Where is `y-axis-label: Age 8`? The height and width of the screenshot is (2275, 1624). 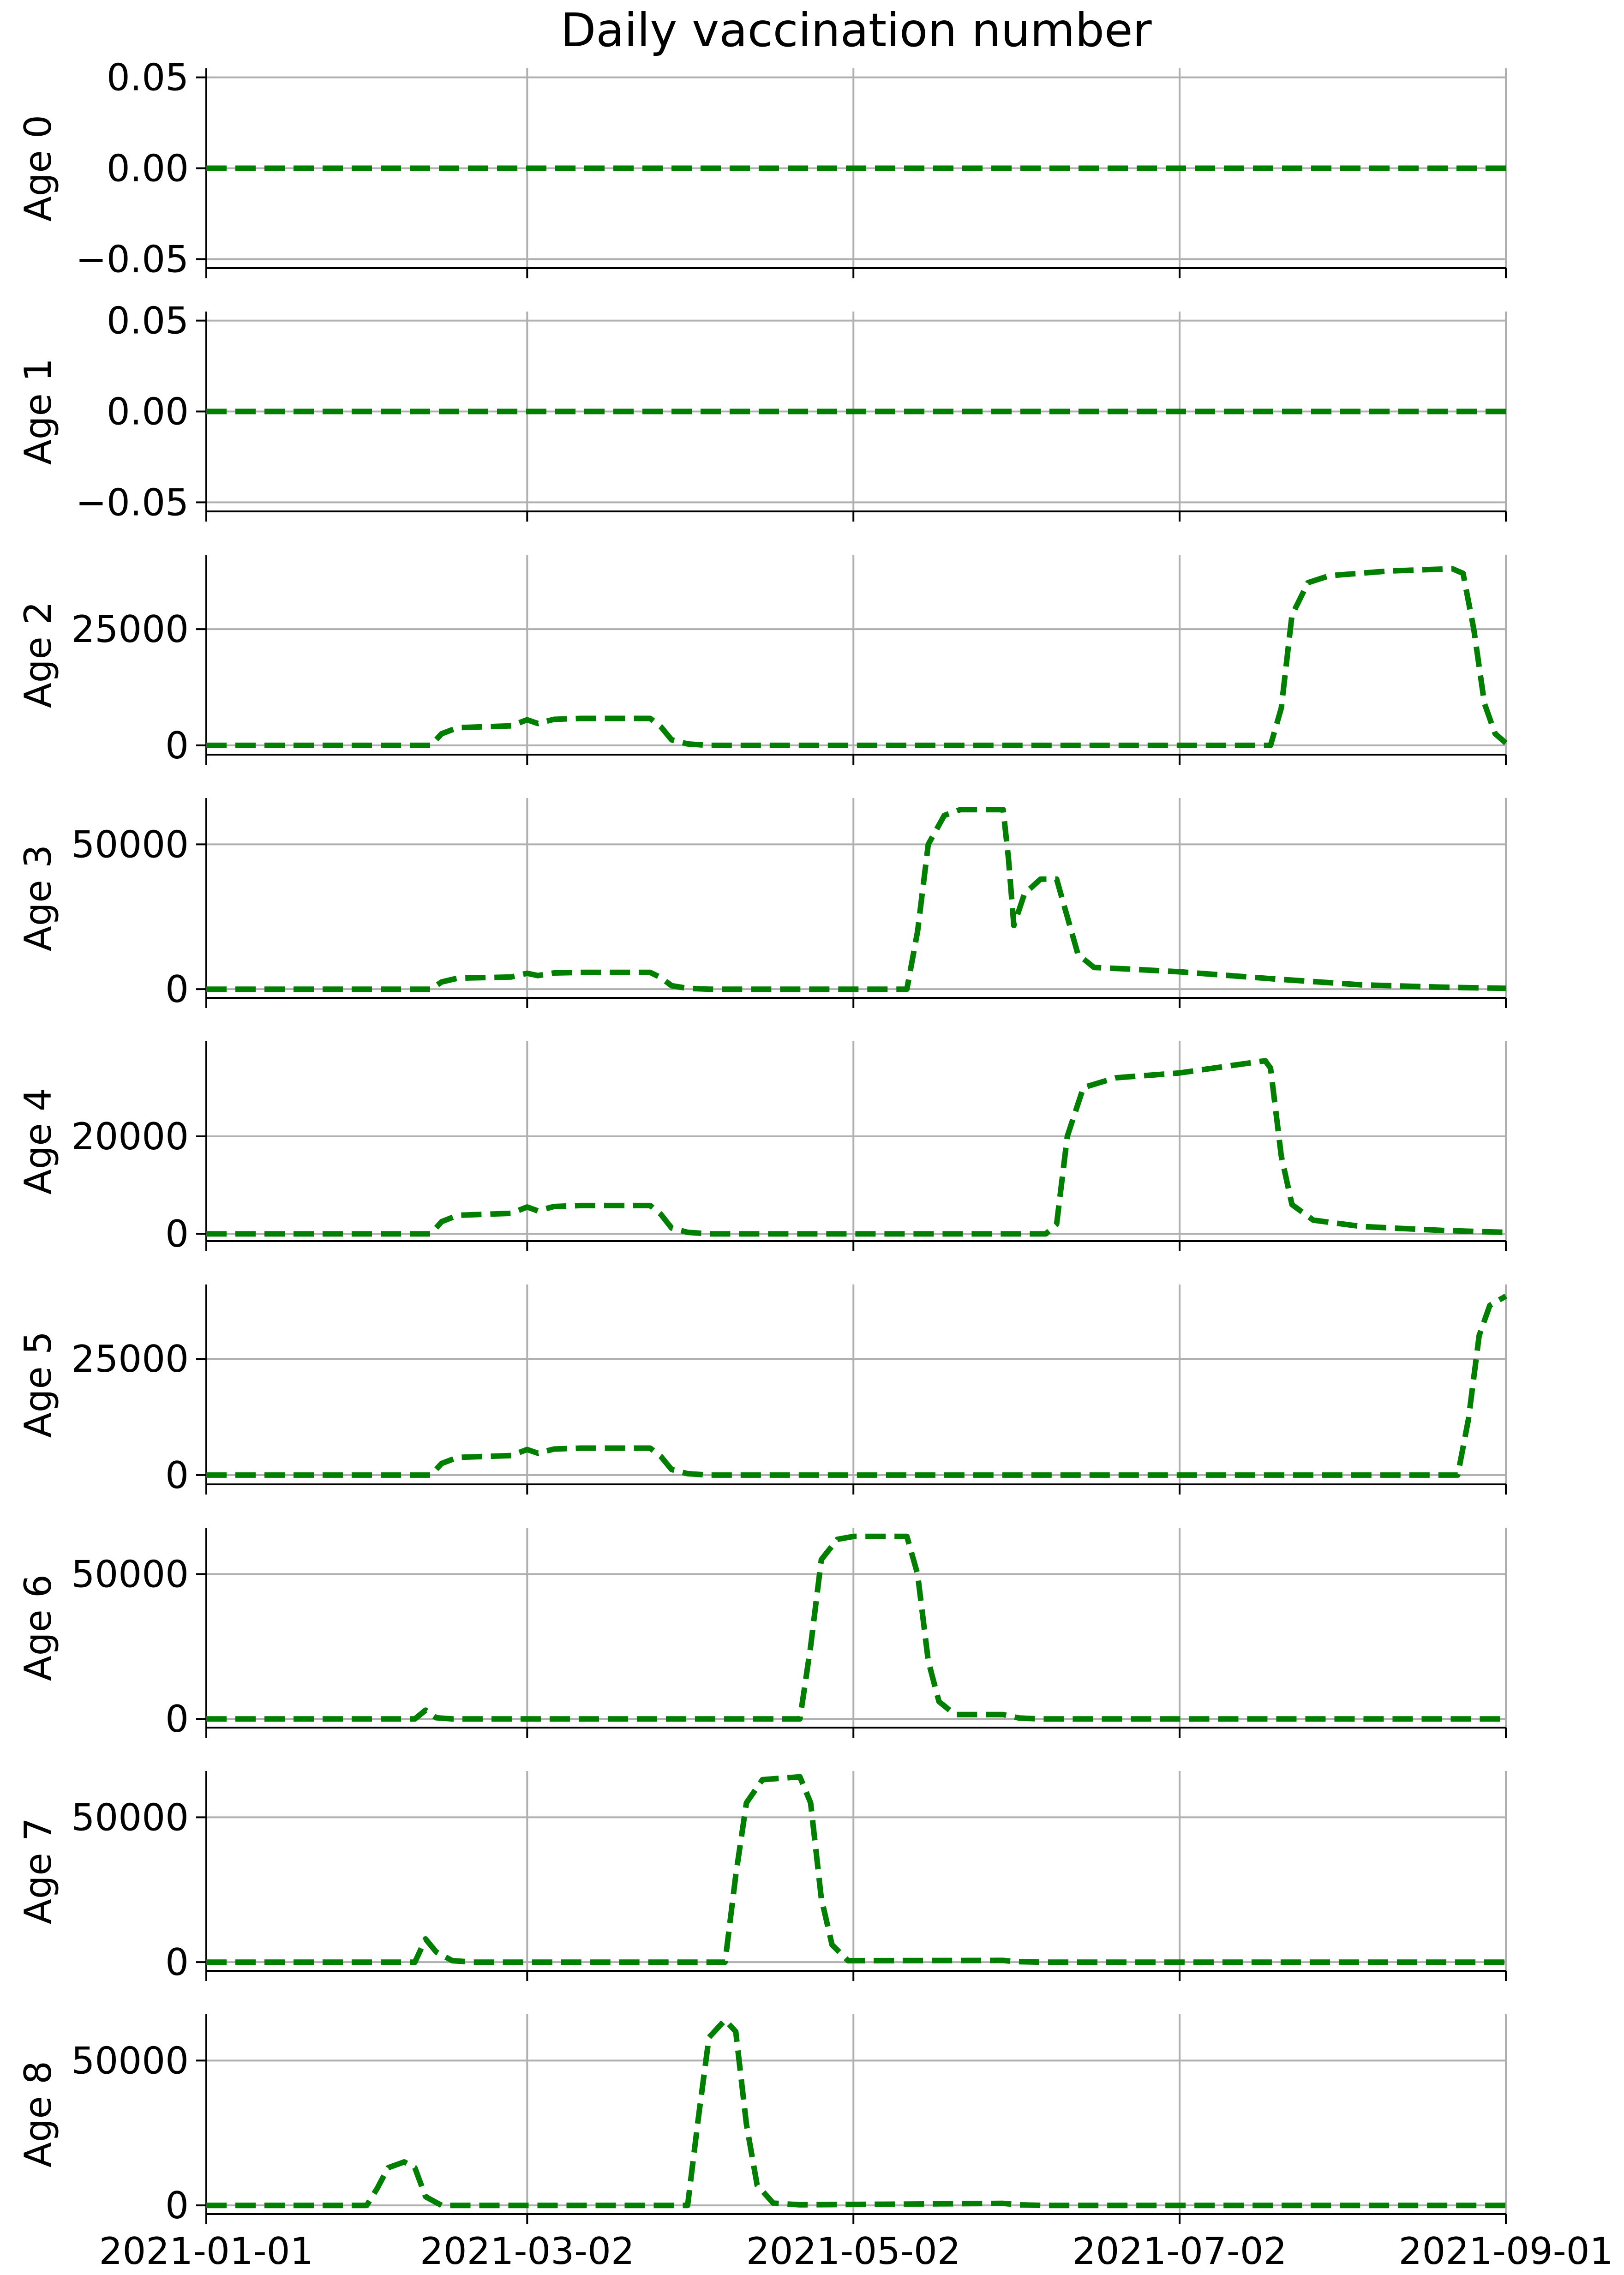
y-axis-label: Age 8 is located at coordinates (38, 2114).